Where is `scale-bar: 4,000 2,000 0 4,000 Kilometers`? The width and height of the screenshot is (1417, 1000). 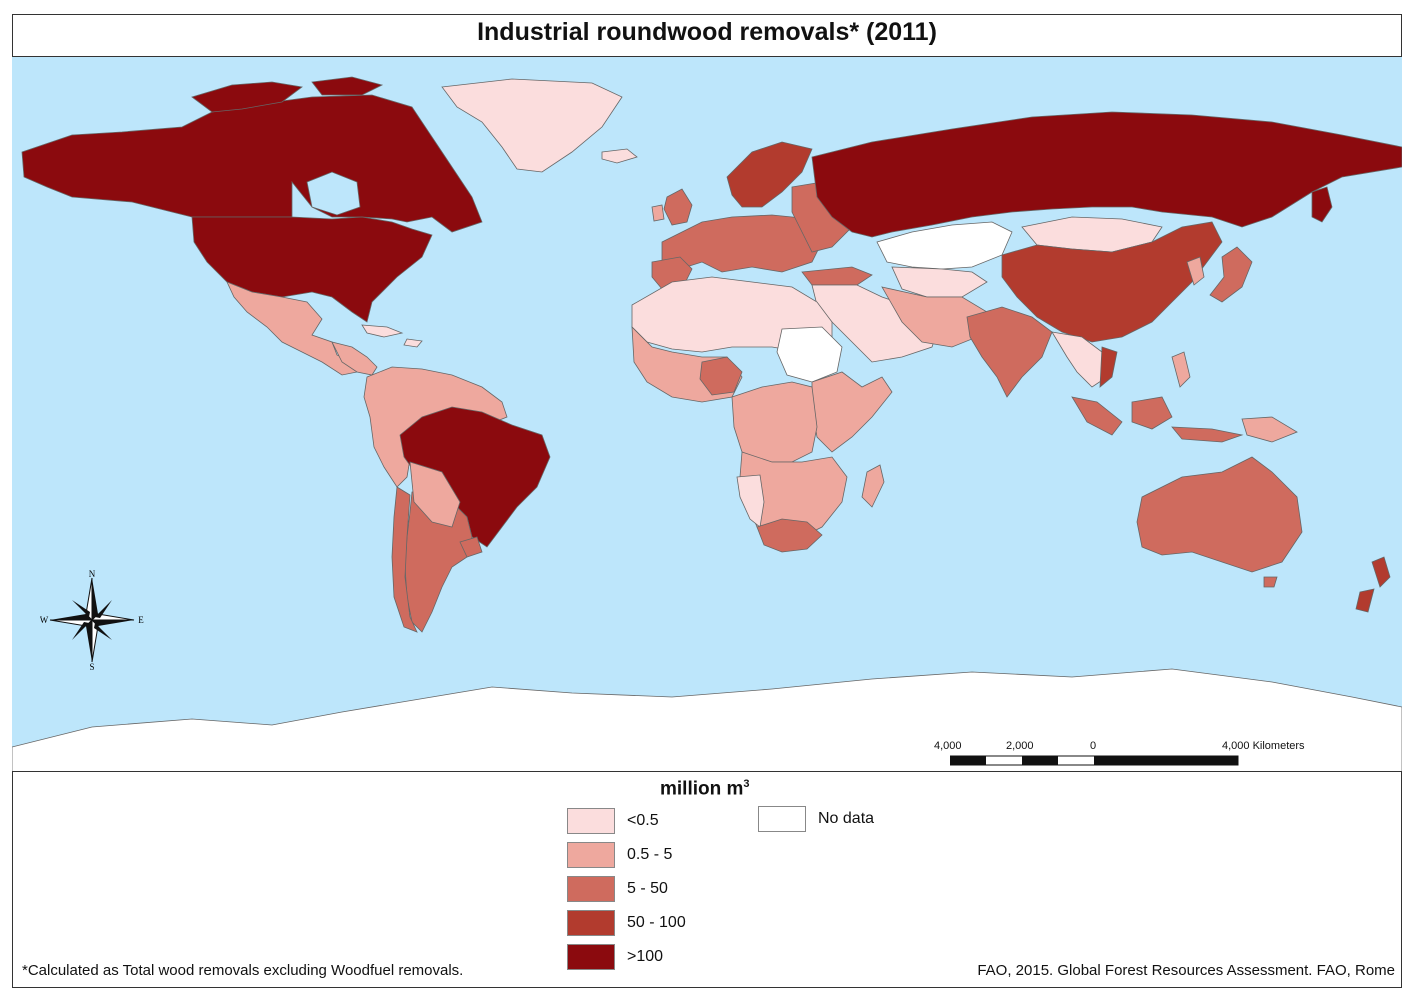
scale-bar: 4,000 2,000 0 4,000 Kilometers is located at coordinates (1127, 755).